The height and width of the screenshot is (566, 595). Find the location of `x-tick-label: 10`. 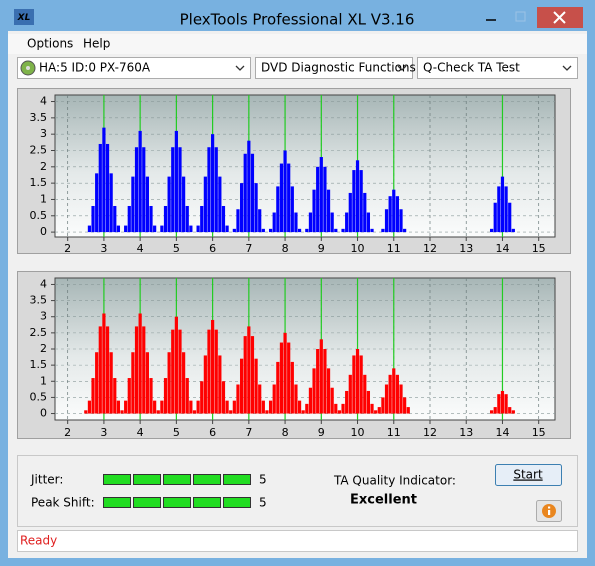

x-tick-label: 10 is located at coordinates (358, 432).